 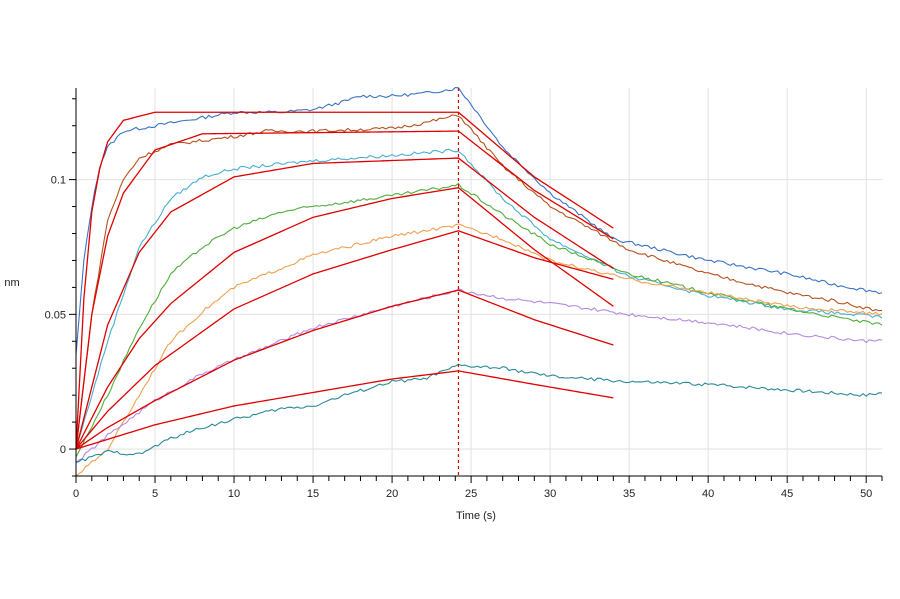 I want to click on y-tick-label: 0.05, so click(x=55, y=315).